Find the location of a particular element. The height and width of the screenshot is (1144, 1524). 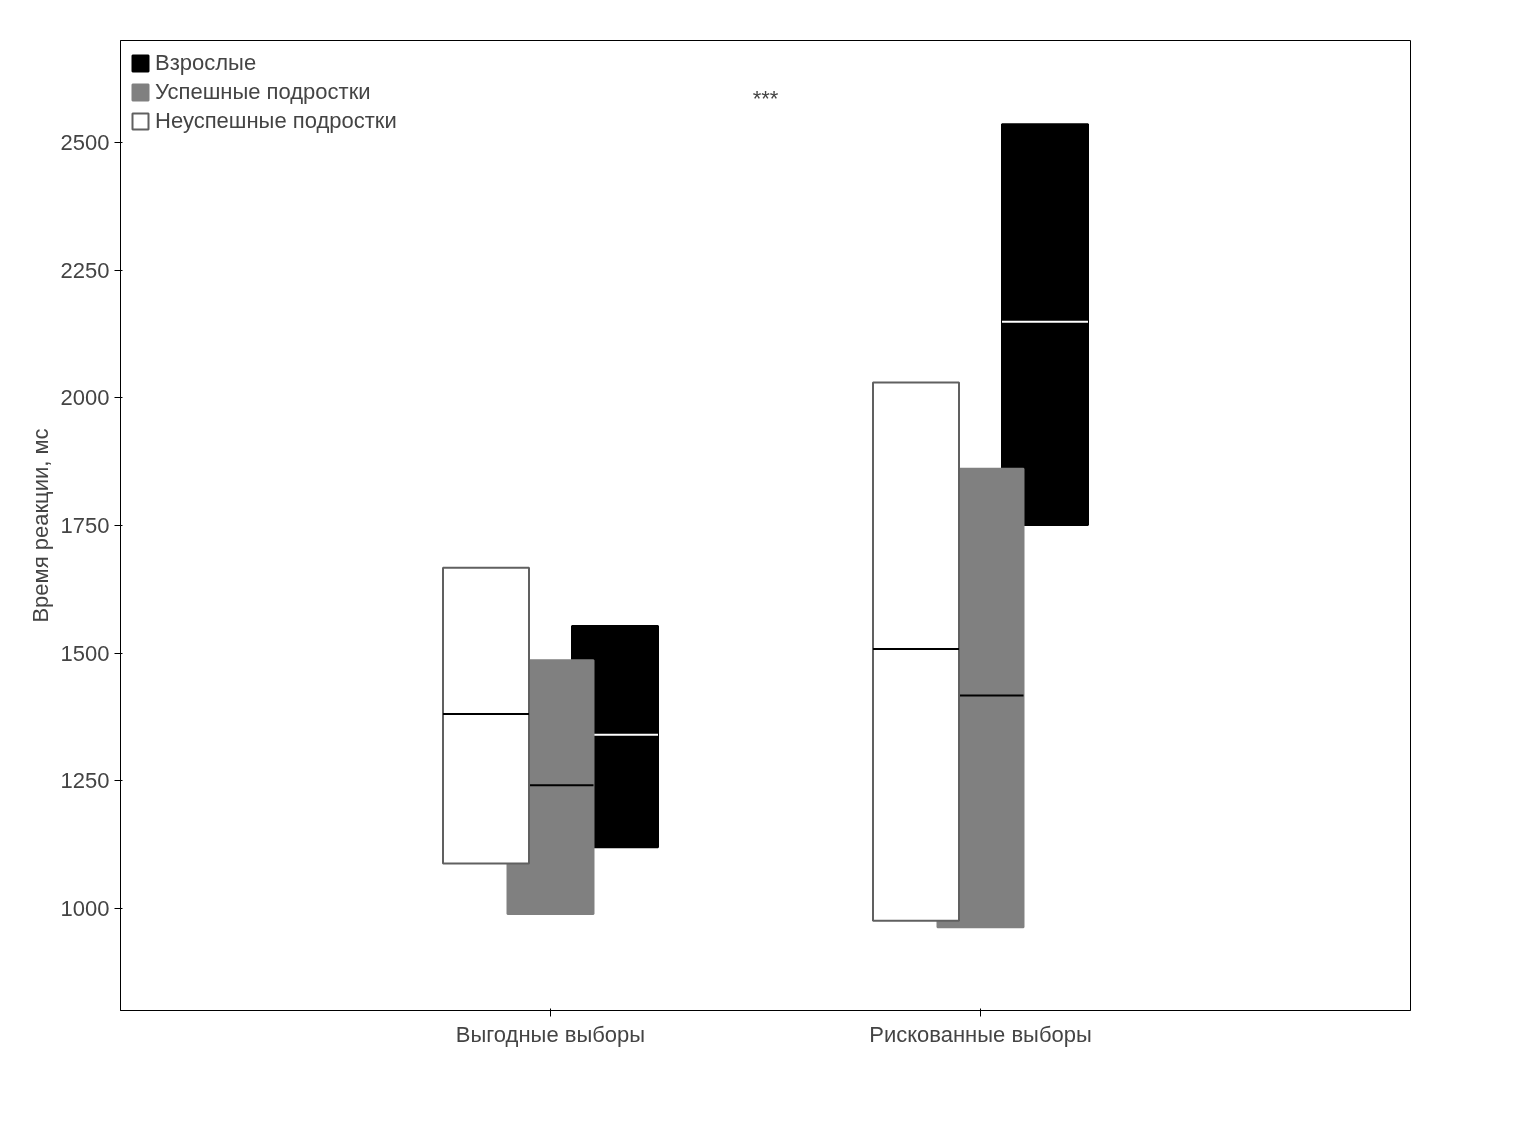

y-tick-label: 2000 is located at coordinates (85, 398).